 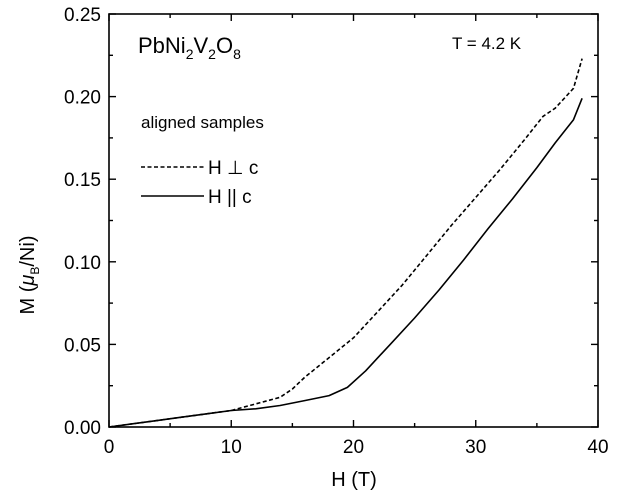 I want to click on legend-heading: aligned samples, so click(x=202, y=122).